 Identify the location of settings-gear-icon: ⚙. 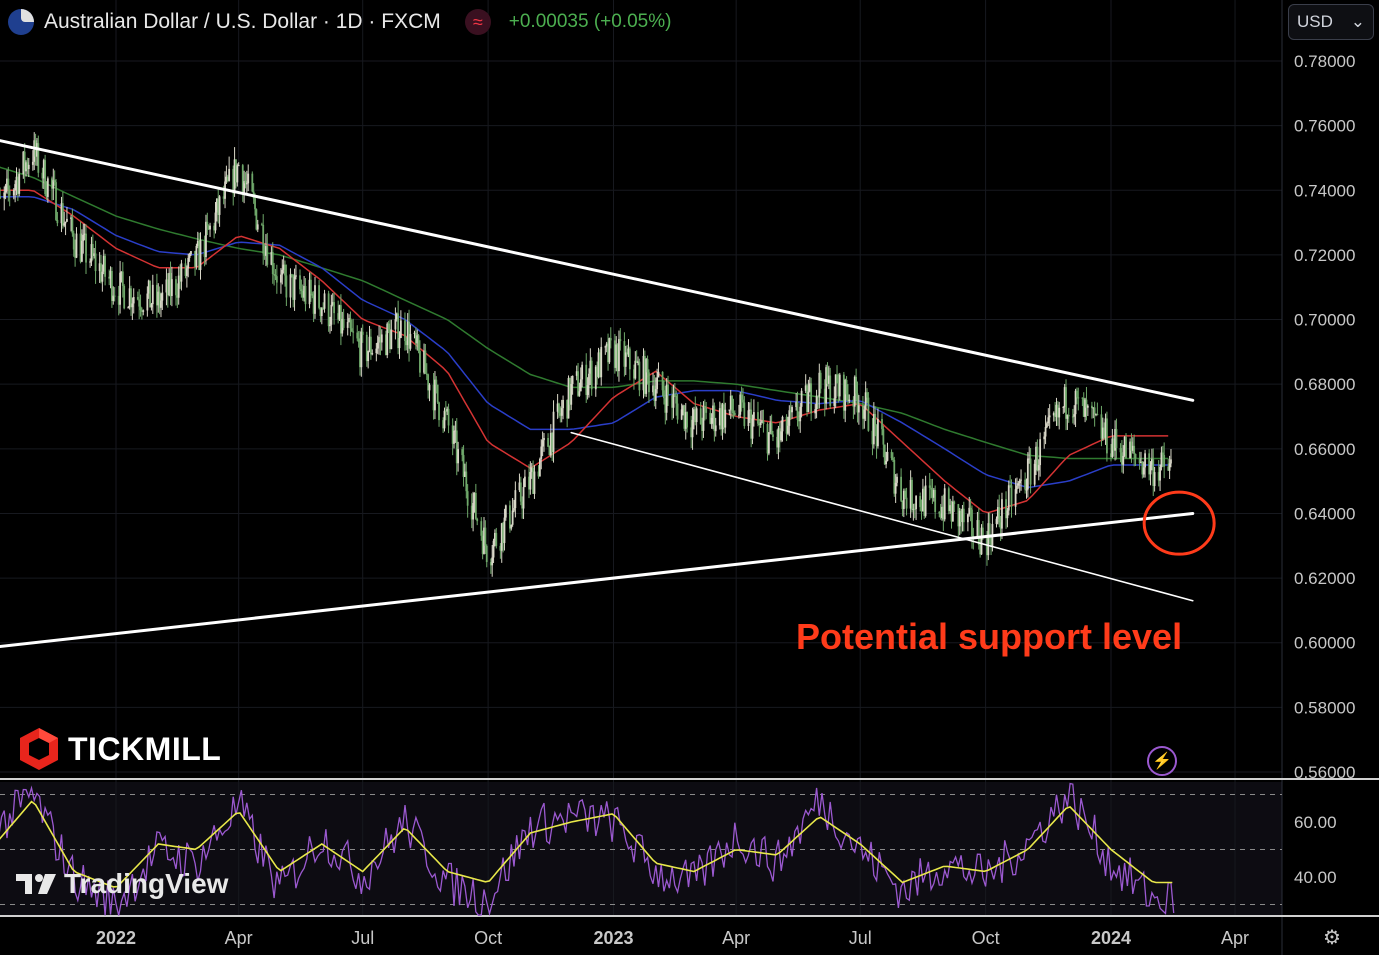
(1332, 937).